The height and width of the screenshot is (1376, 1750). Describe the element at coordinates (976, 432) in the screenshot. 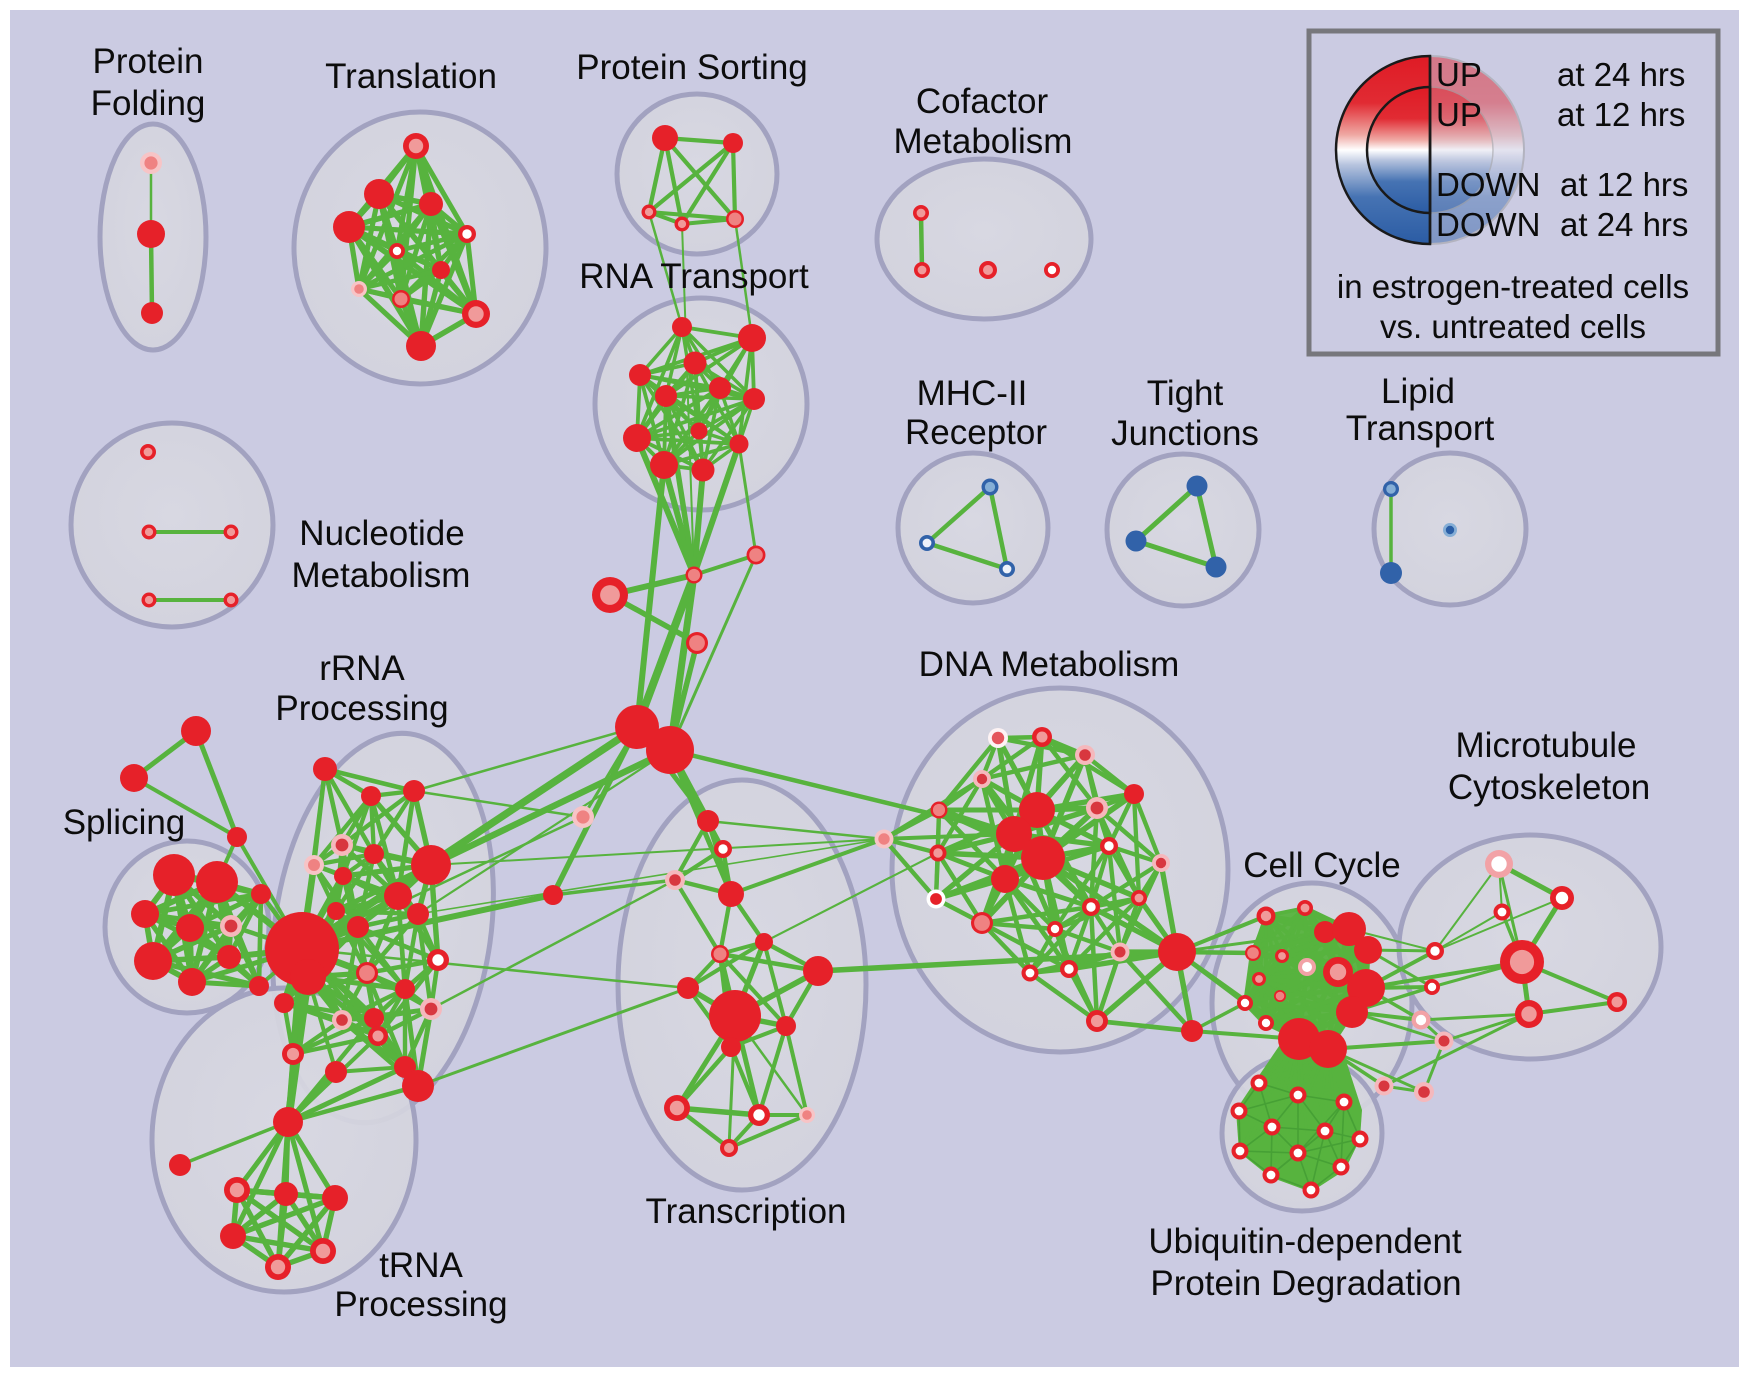

I see `svg-text: Receptor` at that location.